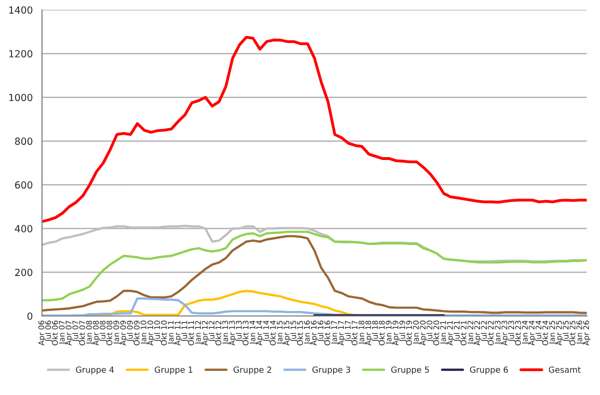 Image resolution: width=600 pixels, height=395 pixels. I want to click on y-tick-label: 1000, so click(20, 98).